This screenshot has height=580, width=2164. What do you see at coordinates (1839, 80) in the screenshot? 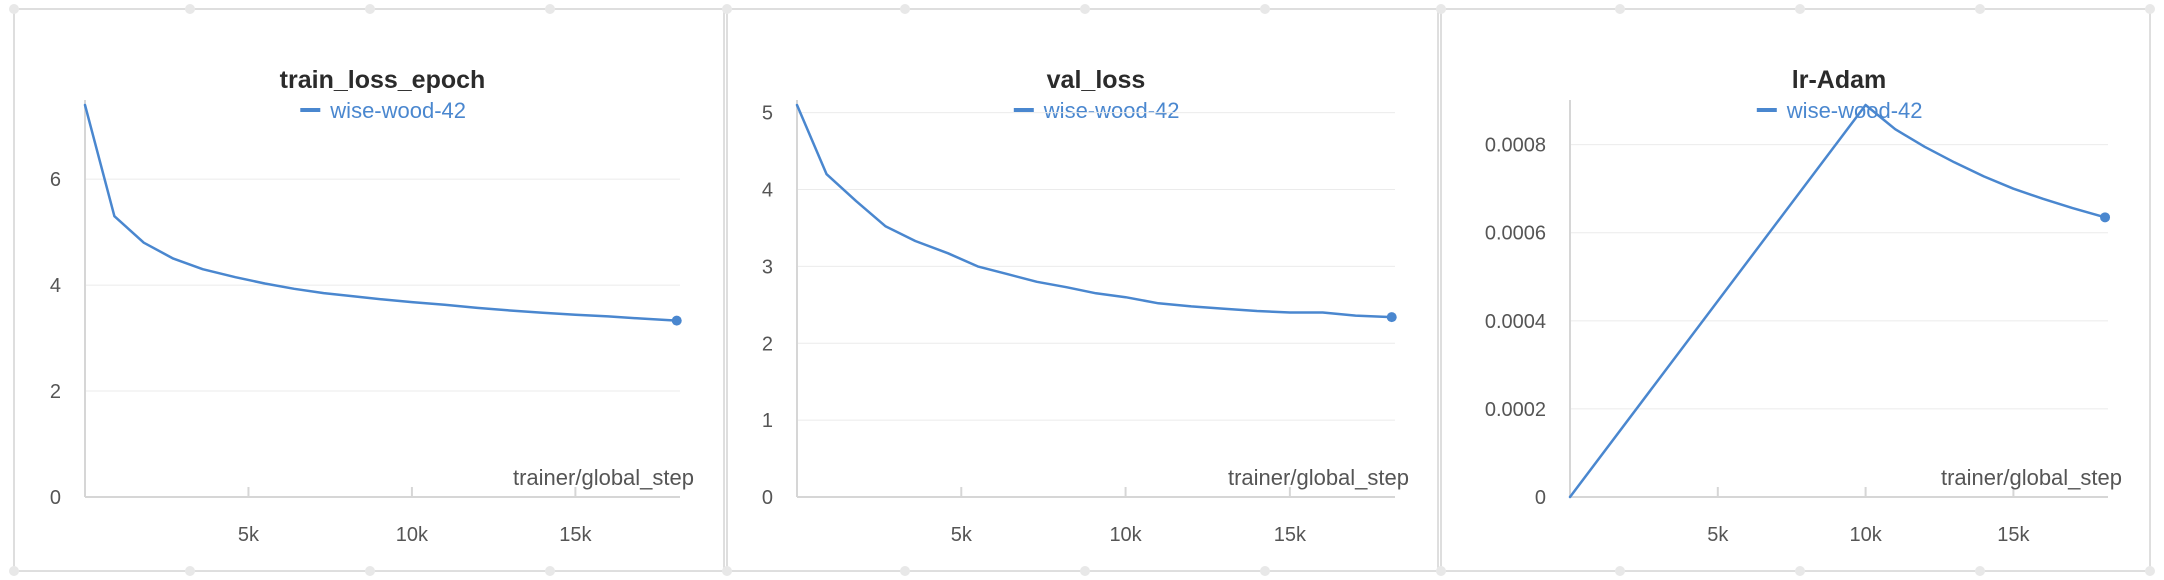
I see `chart-title: lr-Adam` at bounding box center [1839, 80].